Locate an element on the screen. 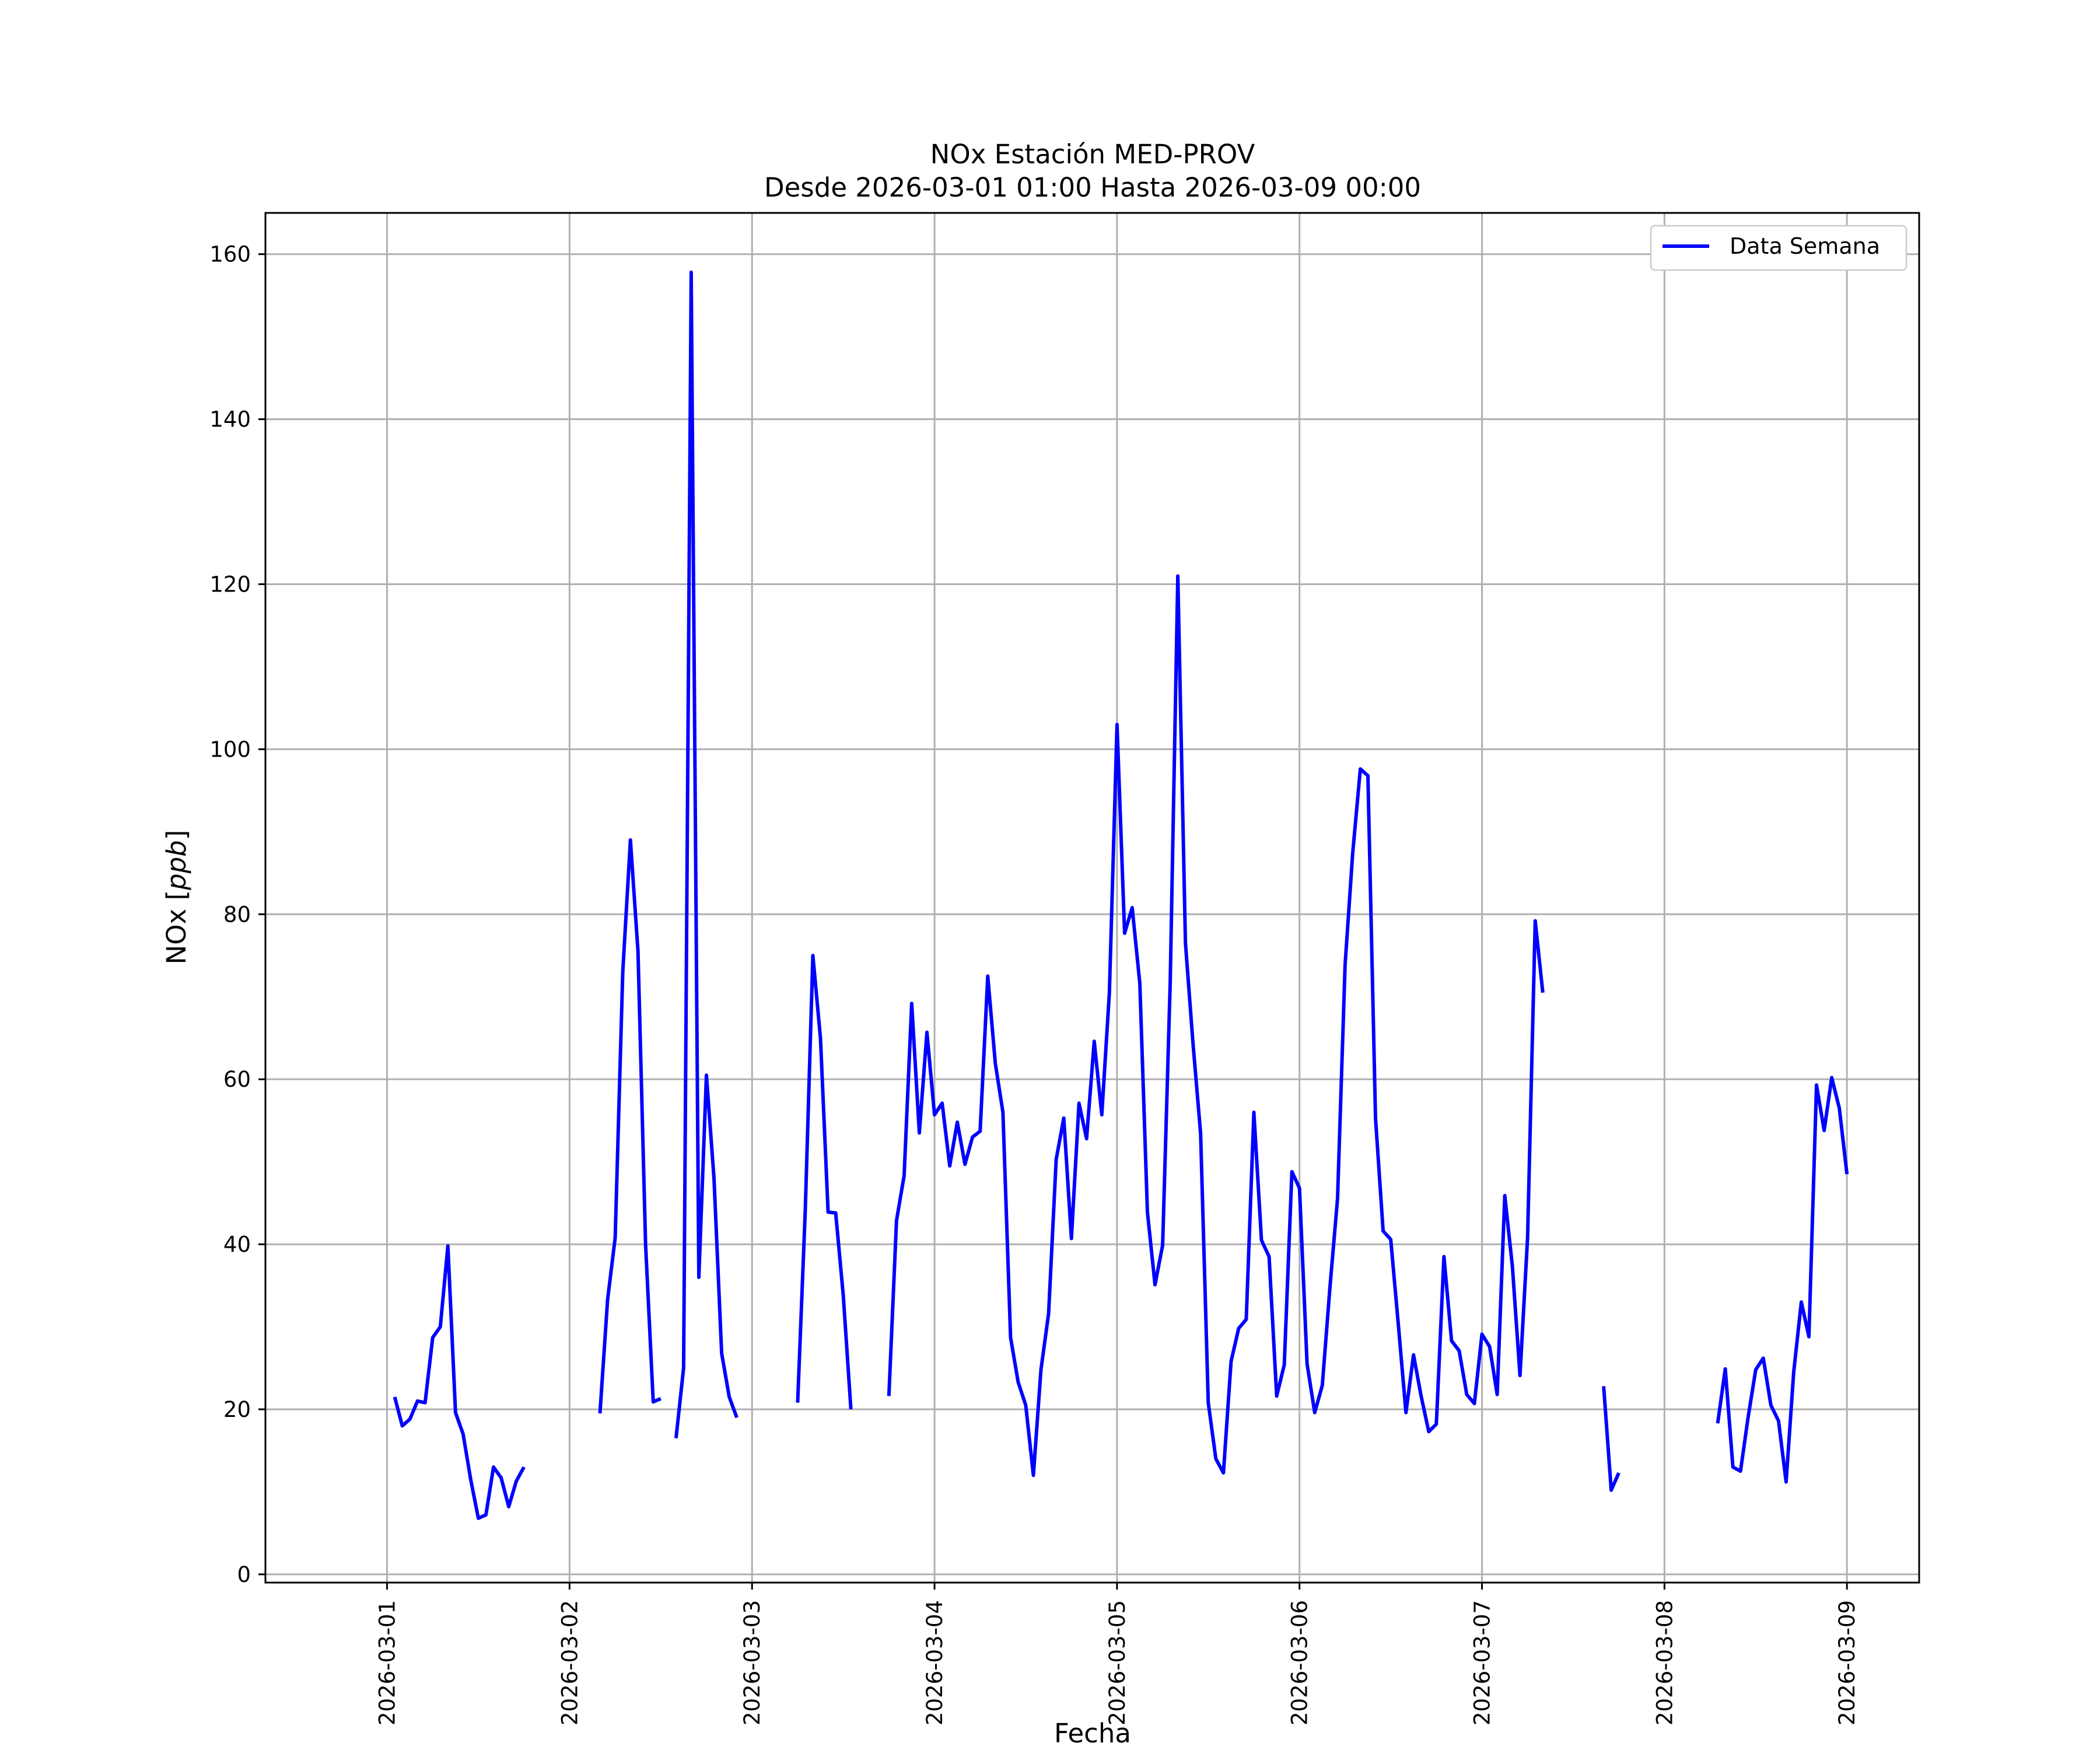 The image size is (2100, 1750). y-tick-label: 80 is located at coordinates (237, 914).